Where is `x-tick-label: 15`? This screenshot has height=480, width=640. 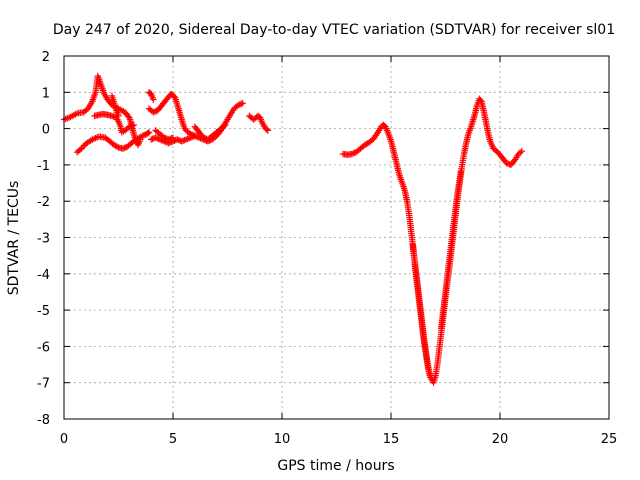 x-tick-label: 15 is located at coordinates (391, 439).